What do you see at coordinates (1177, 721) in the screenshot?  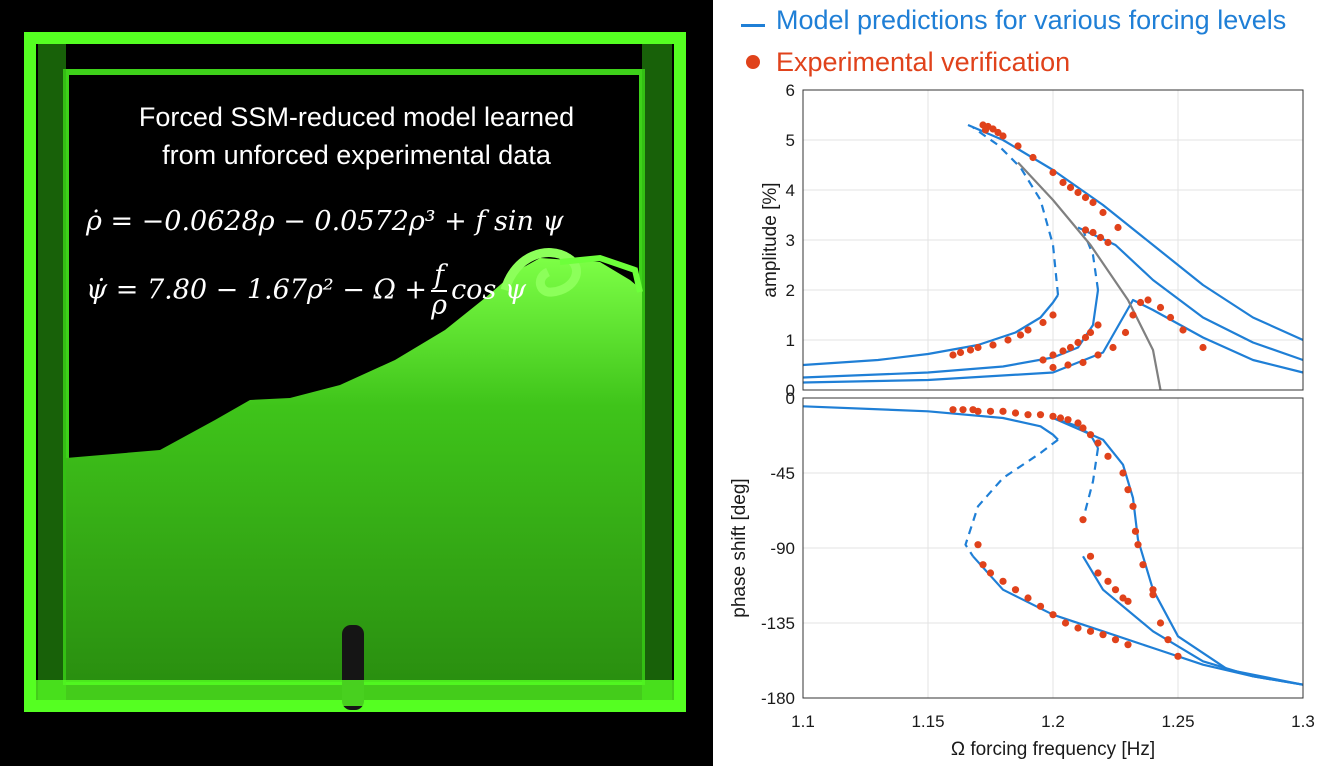 I see `x-tick-label: 1.25` at bounding box center [1177, 721].